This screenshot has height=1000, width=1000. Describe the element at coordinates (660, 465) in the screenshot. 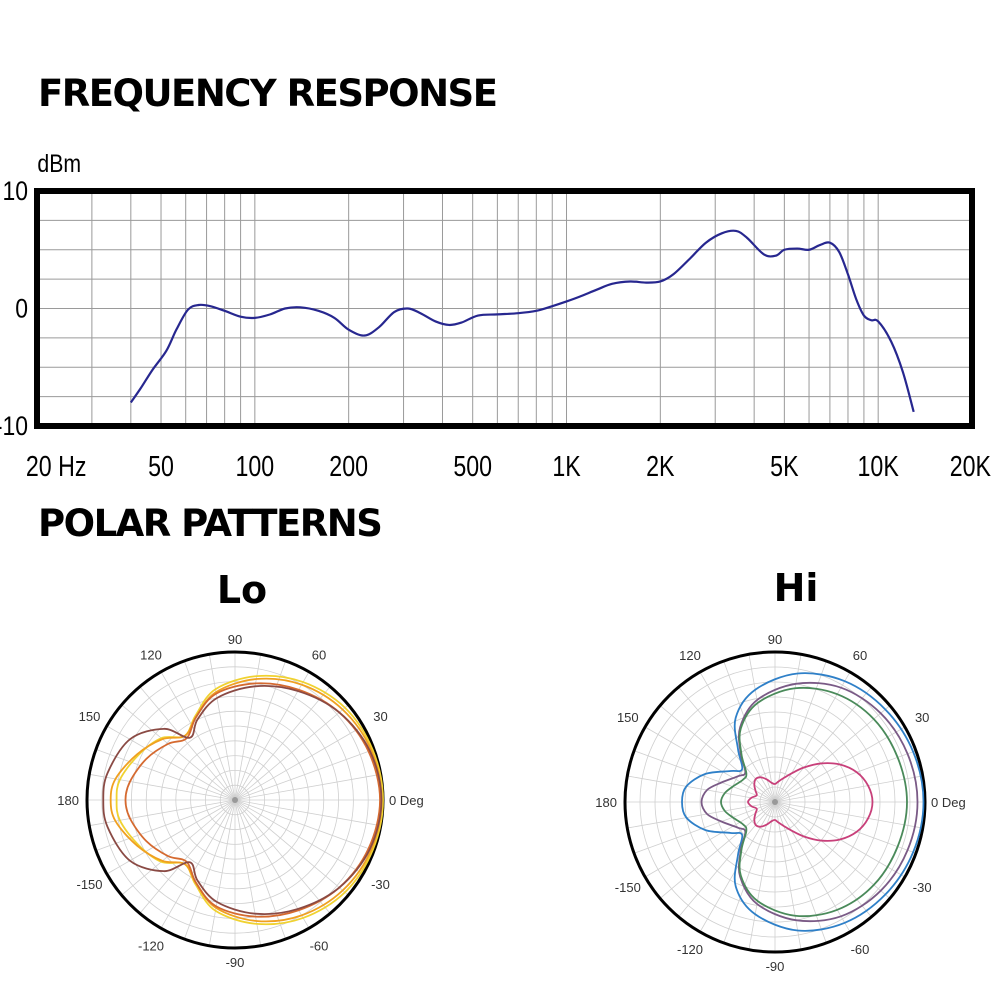

I see `fr-x-tick-label: 2K` at that location.